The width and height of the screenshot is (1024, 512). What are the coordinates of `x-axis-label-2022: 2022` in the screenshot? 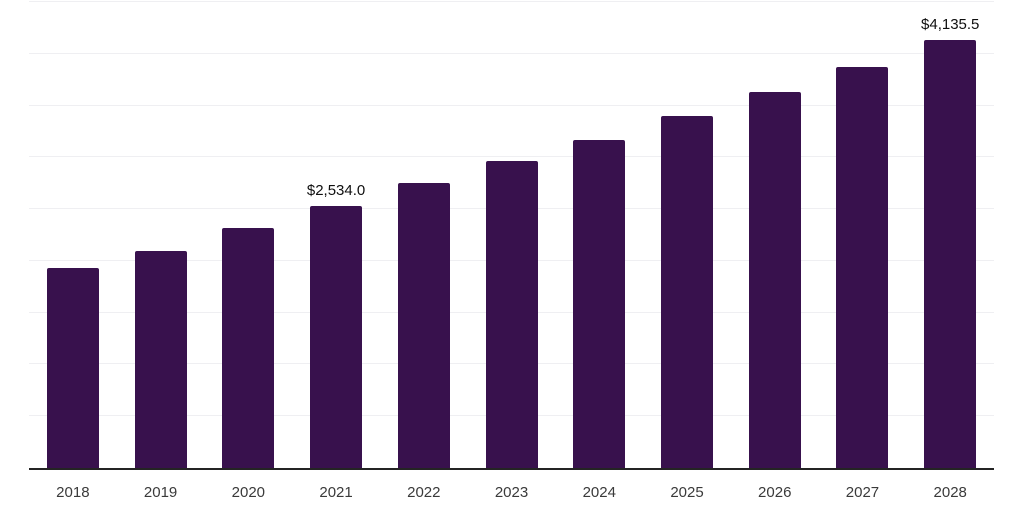 It's located at (424, 492).